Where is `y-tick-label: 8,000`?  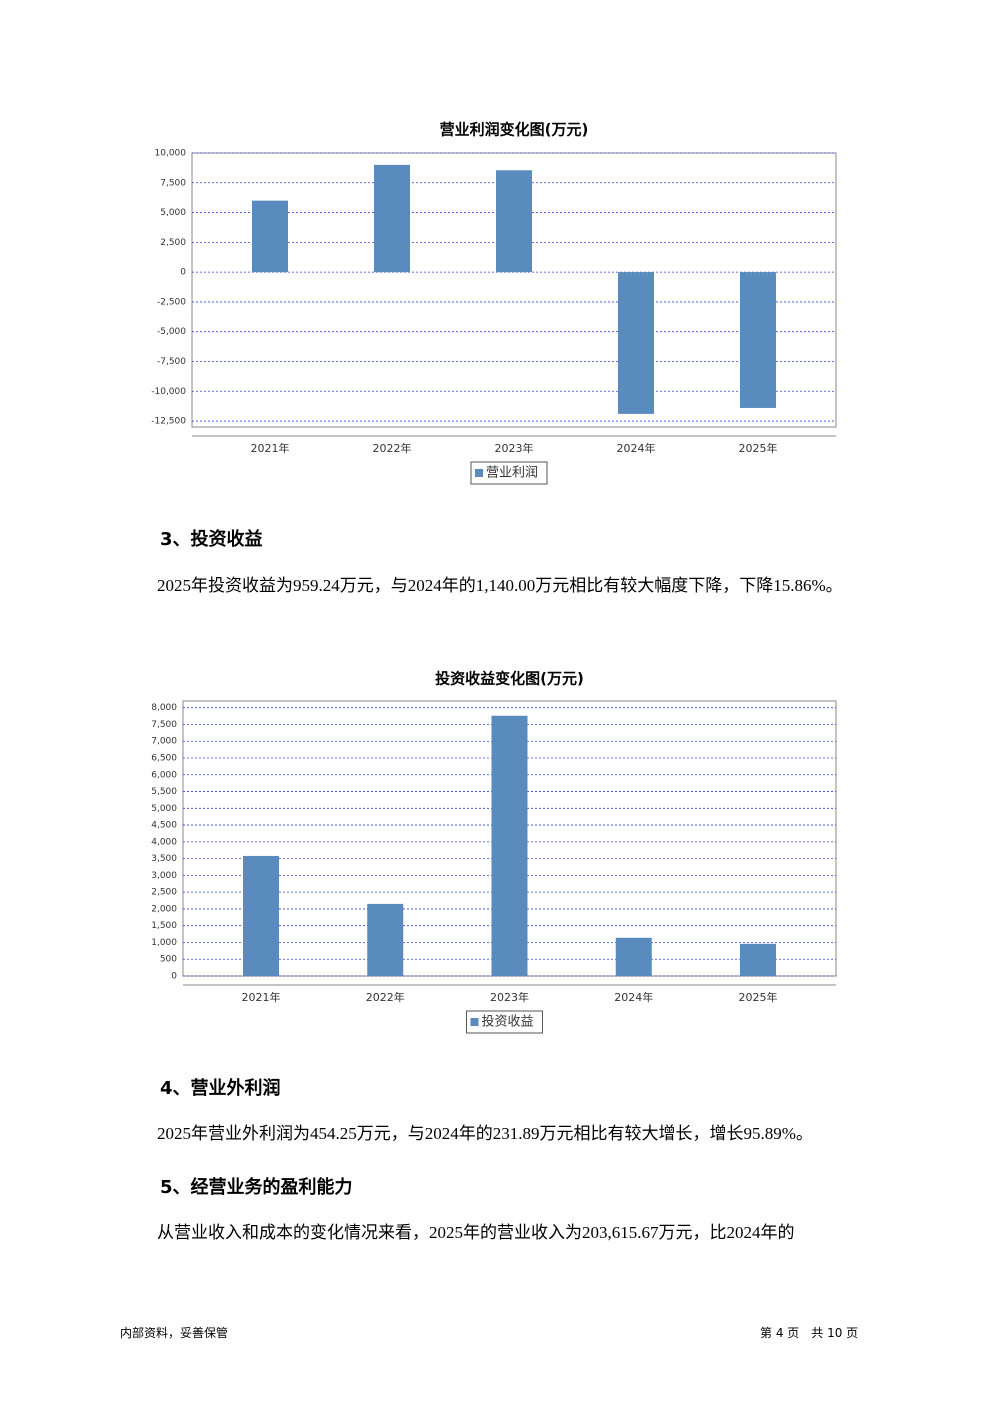
y-tick-label: 8,000 is located at coordinates (164, 708).